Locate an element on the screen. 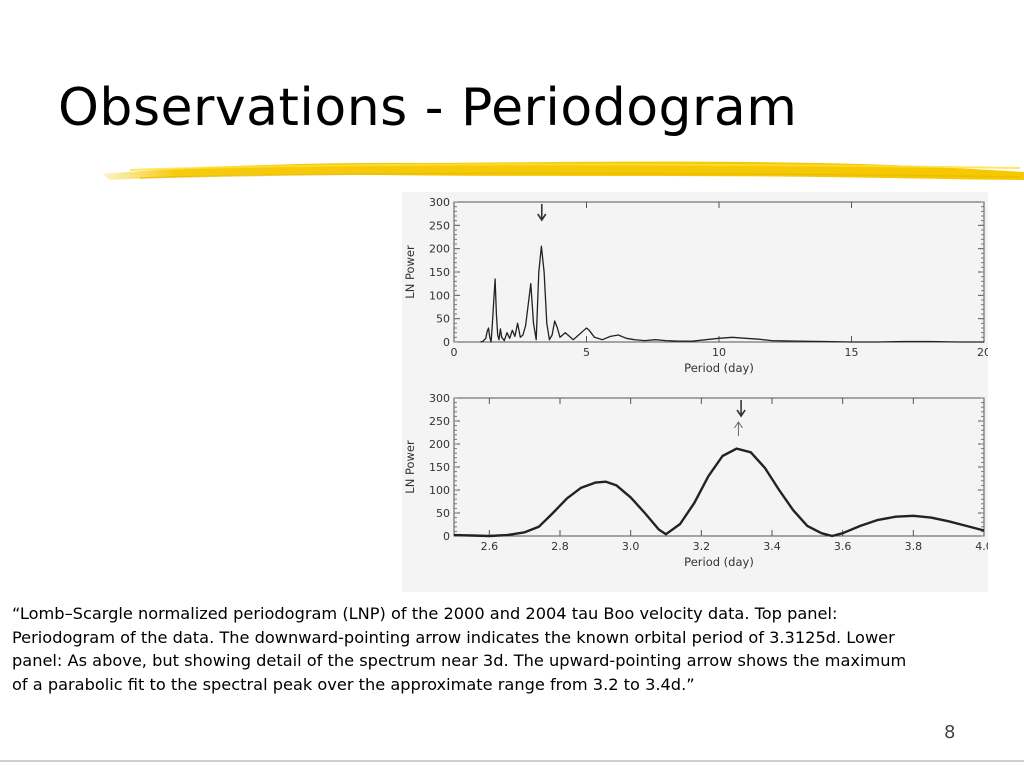  x-tick-label: 2.8 is located at coordinates (560, 546).